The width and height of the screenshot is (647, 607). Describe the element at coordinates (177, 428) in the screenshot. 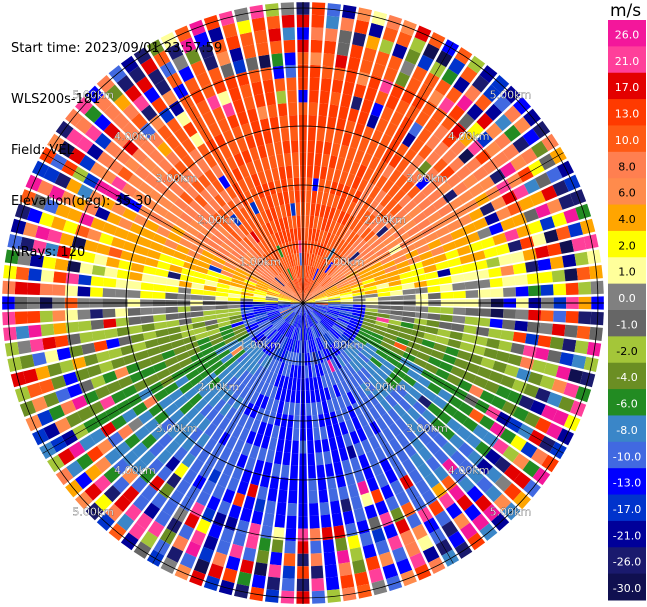

I see `range-ring-label: 3.00km` at that location.